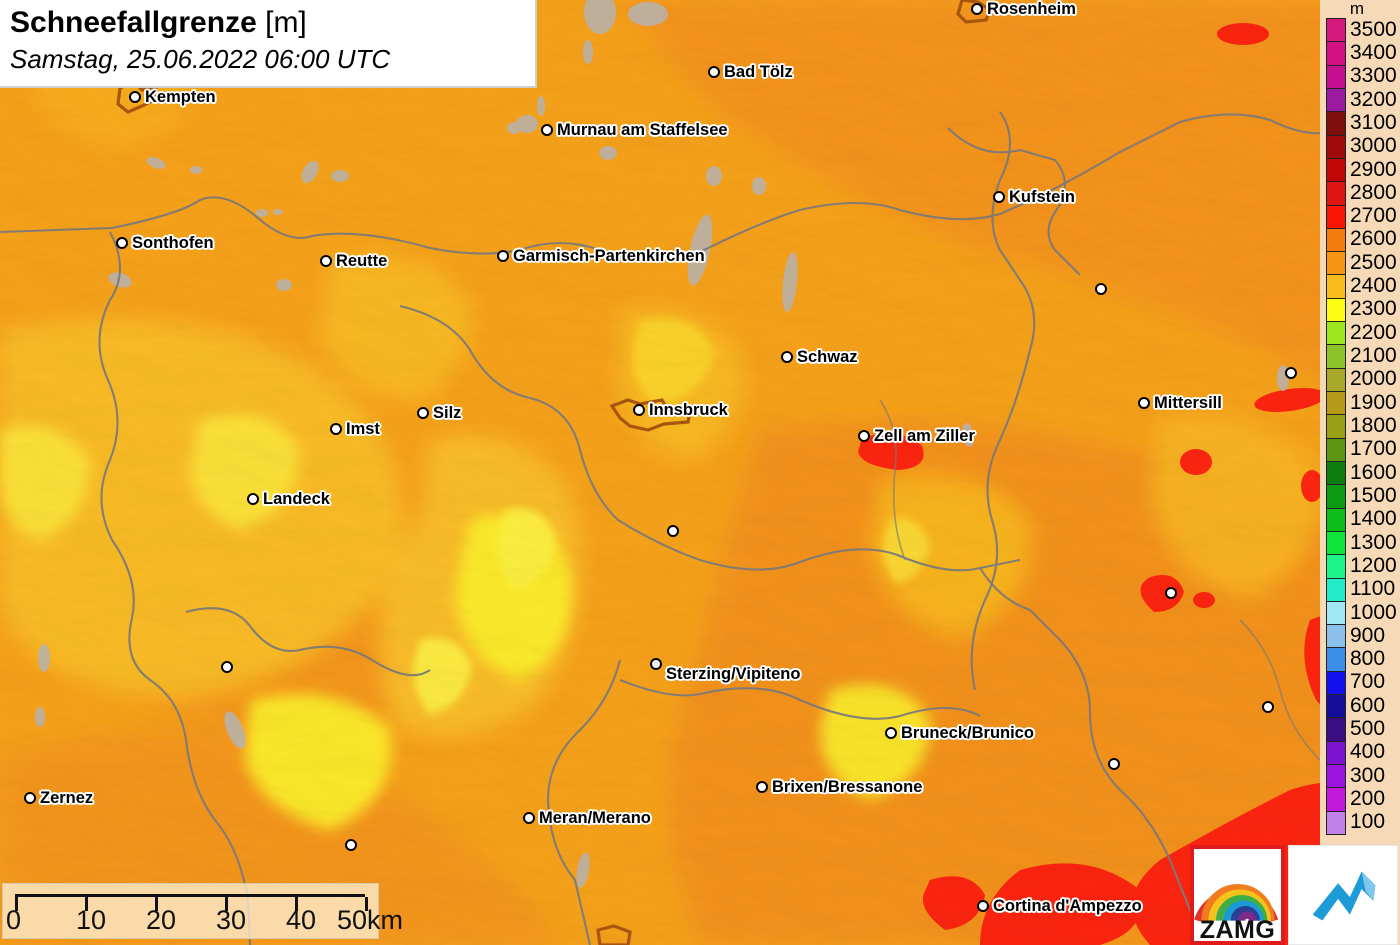  I want to click on legend-label-2800: 2800, so click(1373, 192).